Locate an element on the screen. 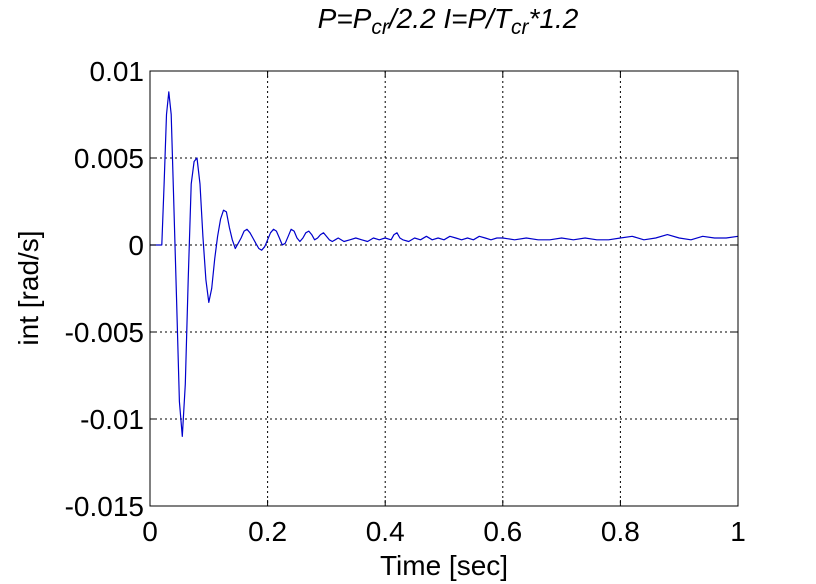 The height and width of the screenshot is (584, 816). y-tick-label: -0.005 is located at coordinates (104, 332).